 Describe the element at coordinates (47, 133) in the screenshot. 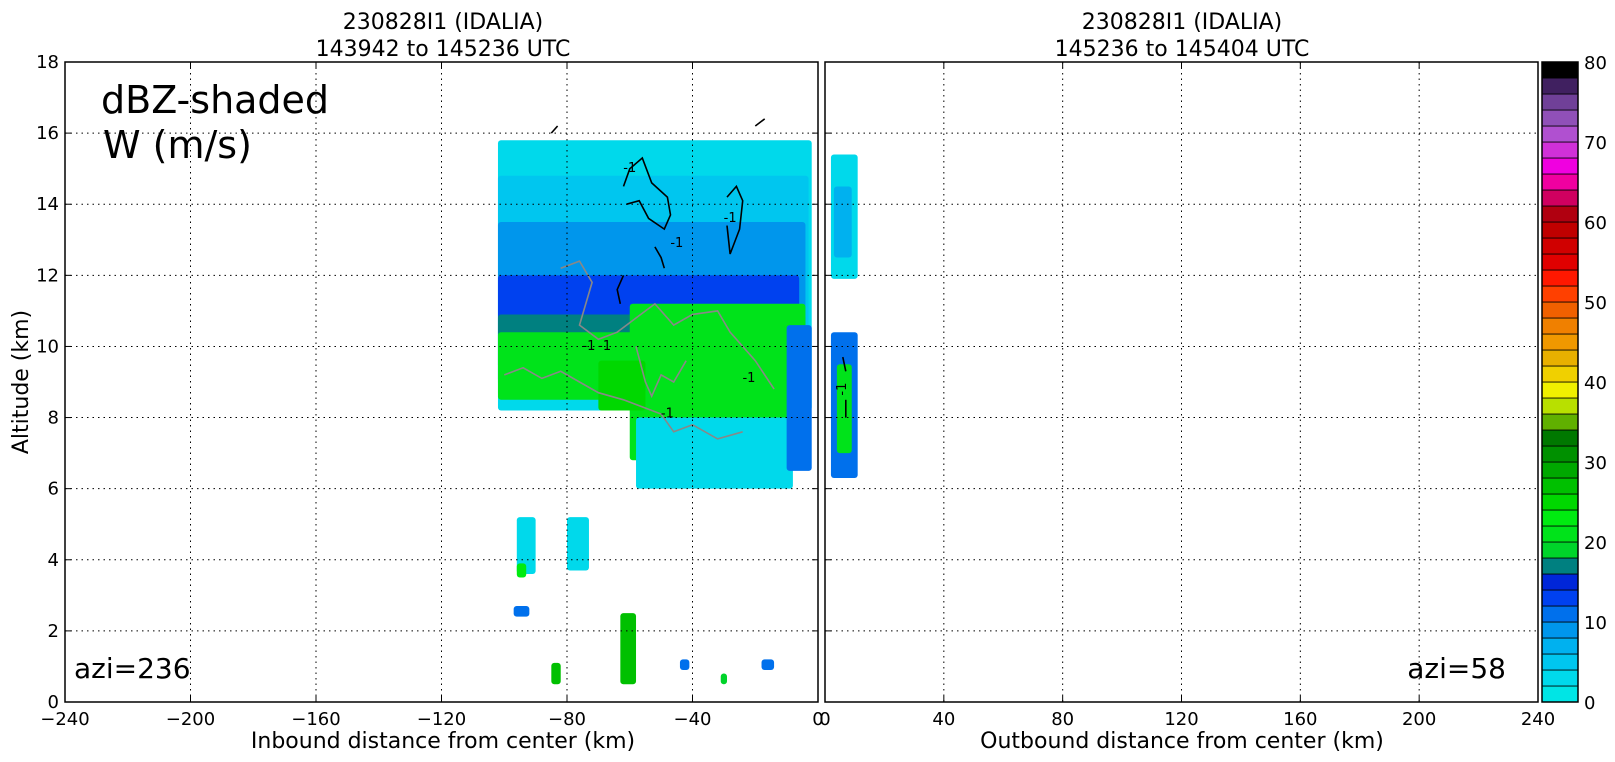

I see `left-y-tick-label: 16` at that location.